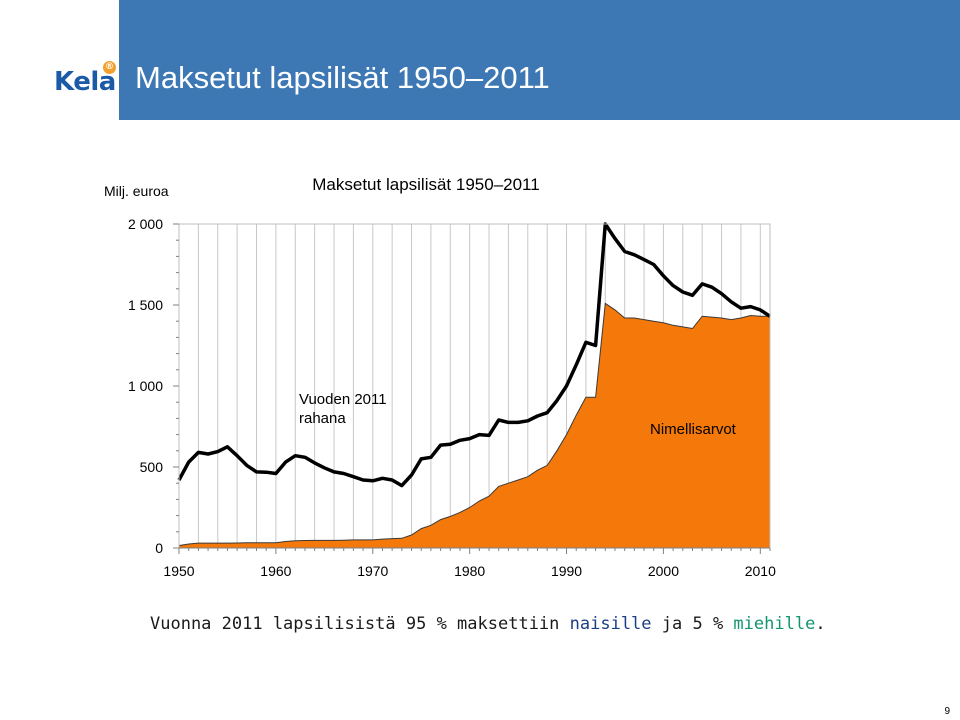 Image resolution: width=960 pixels, height=720 pixels. I want to click on y-tick-label: 1 500, so click(145, 305).